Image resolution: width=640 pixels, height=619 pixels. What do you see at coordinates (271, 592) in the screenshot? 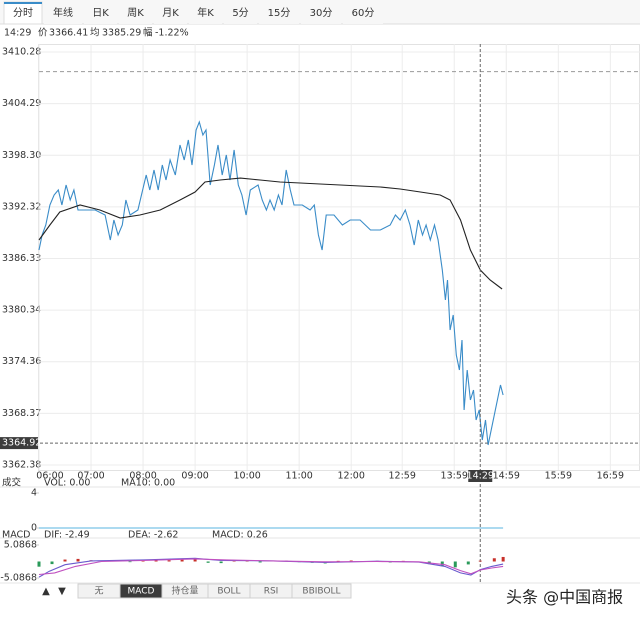
I see `indicator-tab-label: RSI` at bounding box center [271, 592].